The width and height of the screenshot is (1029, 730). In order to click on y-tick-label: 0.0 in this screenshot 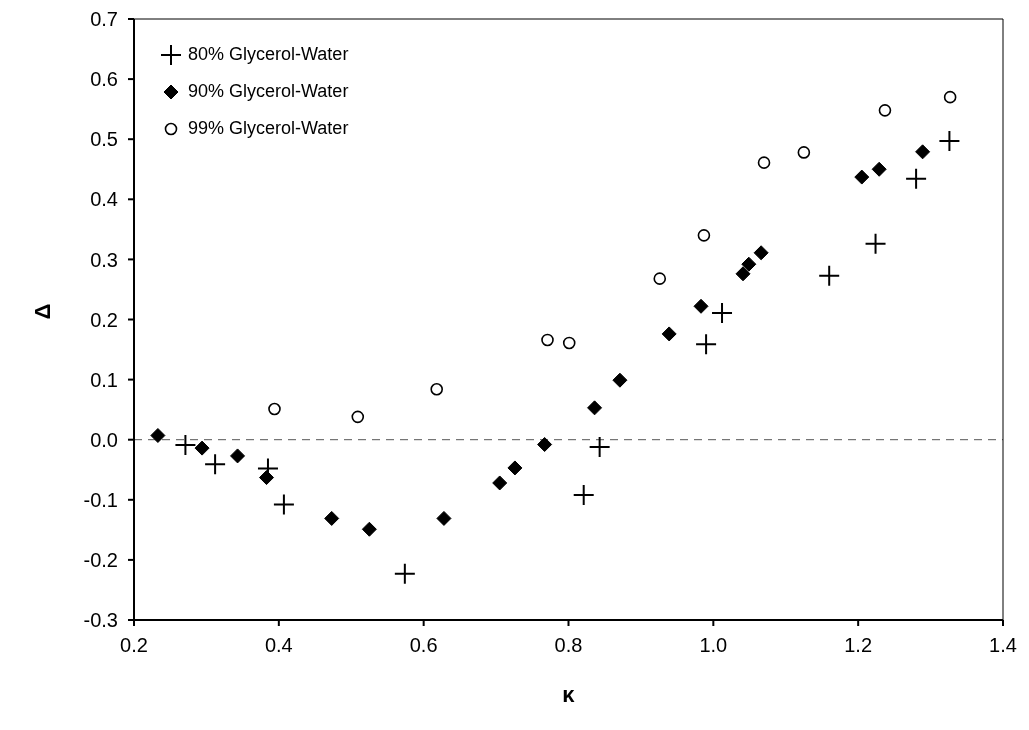, I will do `click(104, 439)`.